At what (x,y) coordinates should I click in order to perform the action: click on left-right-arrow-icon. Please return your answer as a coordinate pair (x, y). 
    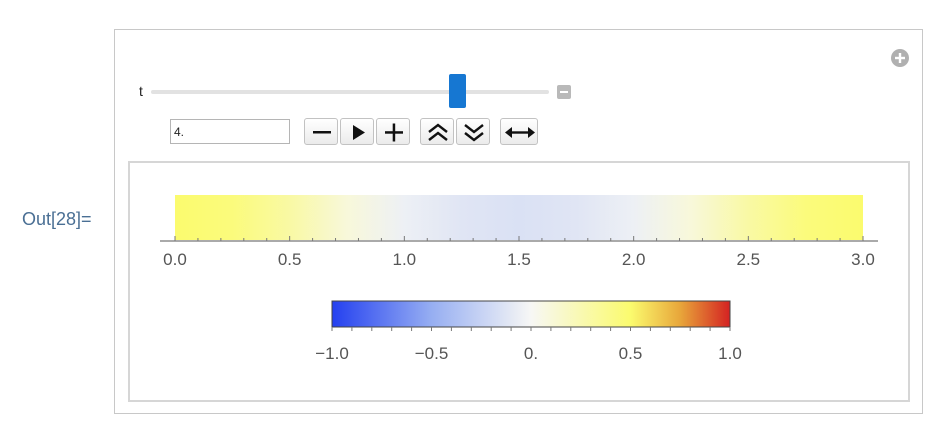
    Looking at the image, I should click on (520, 132).